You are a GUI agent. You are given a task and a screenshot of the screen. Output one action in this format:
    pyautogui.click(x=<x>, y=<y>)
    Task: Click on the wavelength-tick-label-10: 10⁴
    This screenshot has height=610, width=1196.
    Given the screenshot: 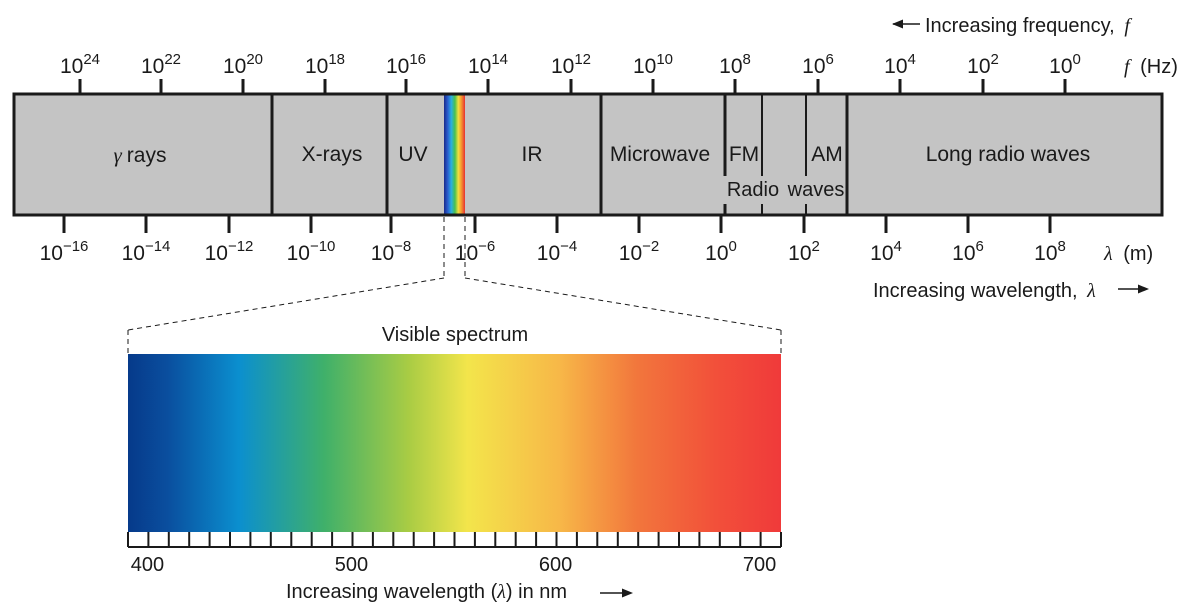 What is the action you would take?
    pyautogui.click(x=886, y=251)
    